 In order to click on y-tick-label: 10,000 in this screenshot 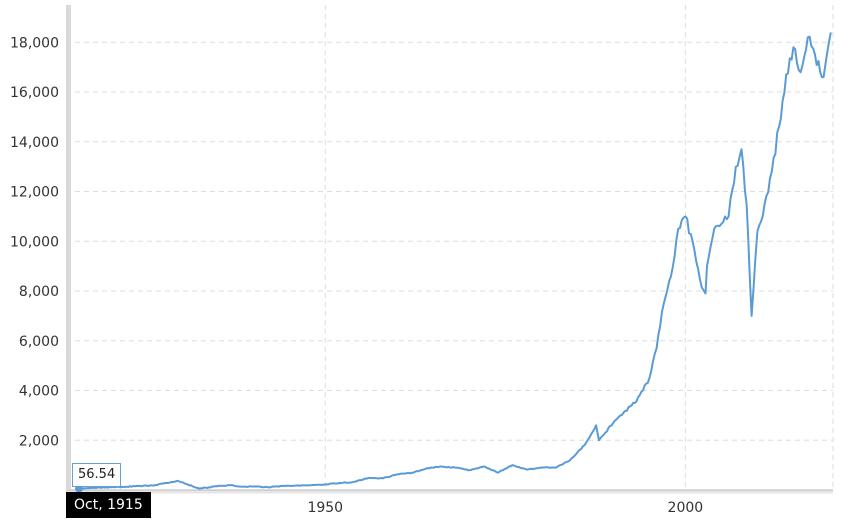, I will do `click(34, 242)`.